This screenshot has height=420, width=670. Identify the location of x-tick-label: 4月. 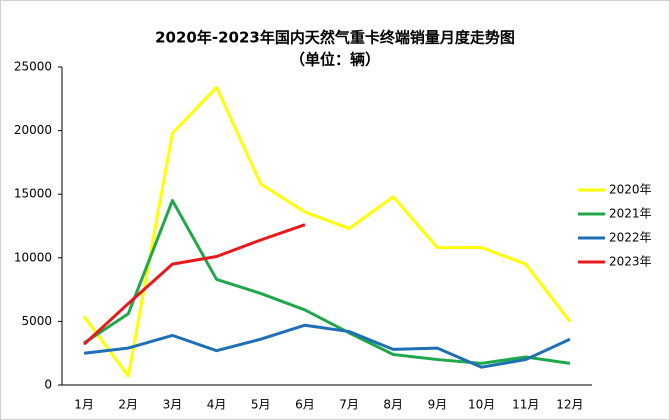
(217, 405).